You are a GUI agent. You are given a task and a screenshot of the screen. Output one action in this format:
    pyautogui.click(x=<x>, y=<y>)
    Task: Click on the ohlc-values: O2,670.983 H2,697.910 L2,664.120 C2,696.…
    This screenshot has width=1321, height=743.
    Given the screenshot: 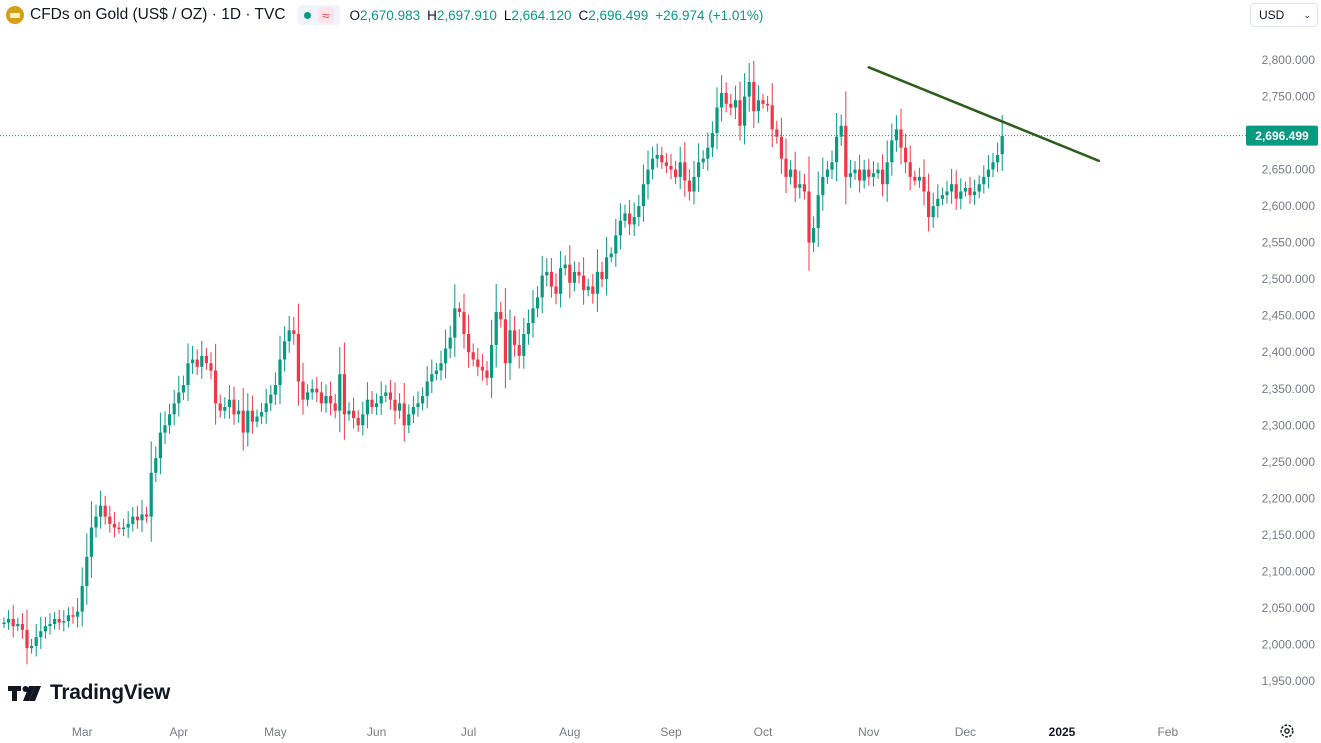 What is the action you would take?
    pyautogui.click(x=557, y=15)
    